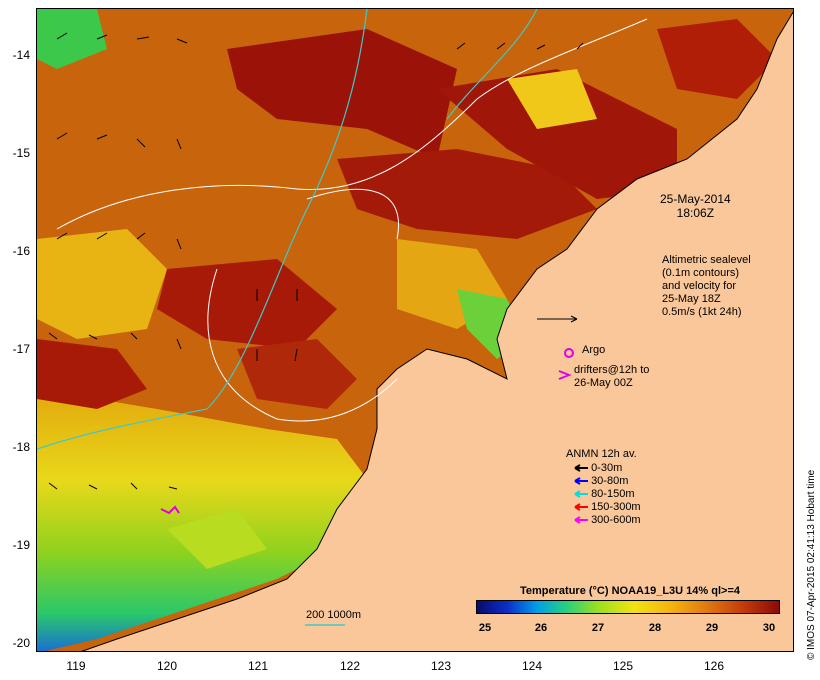 The width and height of the screenshot is (820, 680). I want to click on colorbar-tick: 30, so click(769, 628).